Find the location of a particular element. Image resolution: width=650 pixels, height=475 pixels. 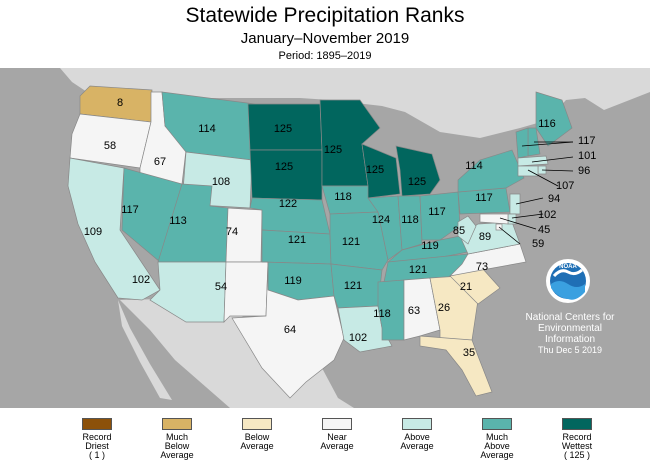

rank-label-ky: 119 is located at coordinates (430, 246).